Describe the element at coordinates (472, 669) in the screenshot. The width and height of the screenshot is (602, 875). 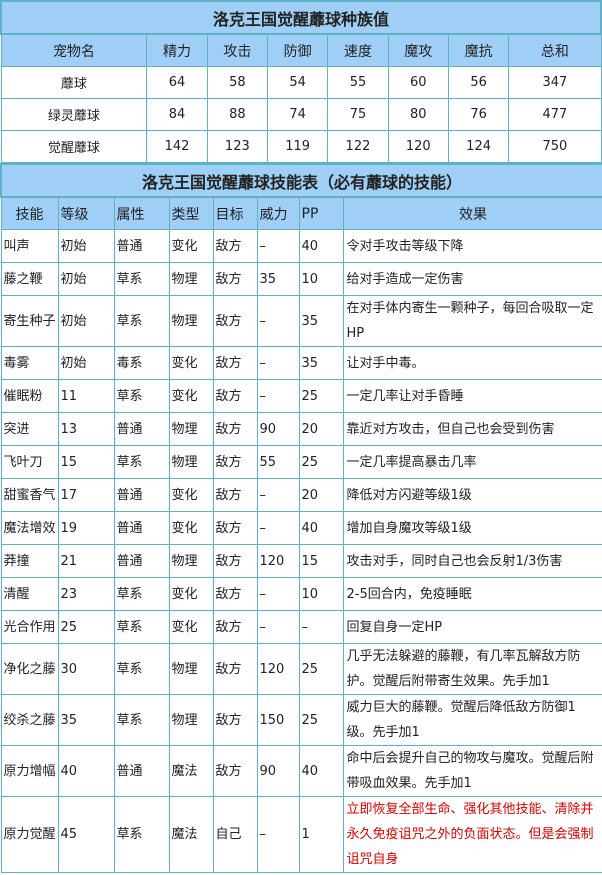
I see `effect-cell: 几乎无法躲避的藤鞭，有几率瓦解敌方防护。觉醒后附带寄生效果。先手加1` at that location.